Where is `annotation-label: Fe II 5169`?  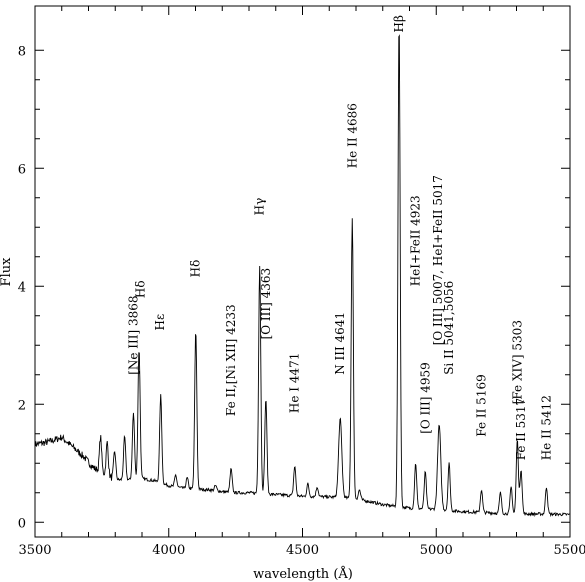
annotation-label: Fe II 5169 is located at coordinates (482, 405).